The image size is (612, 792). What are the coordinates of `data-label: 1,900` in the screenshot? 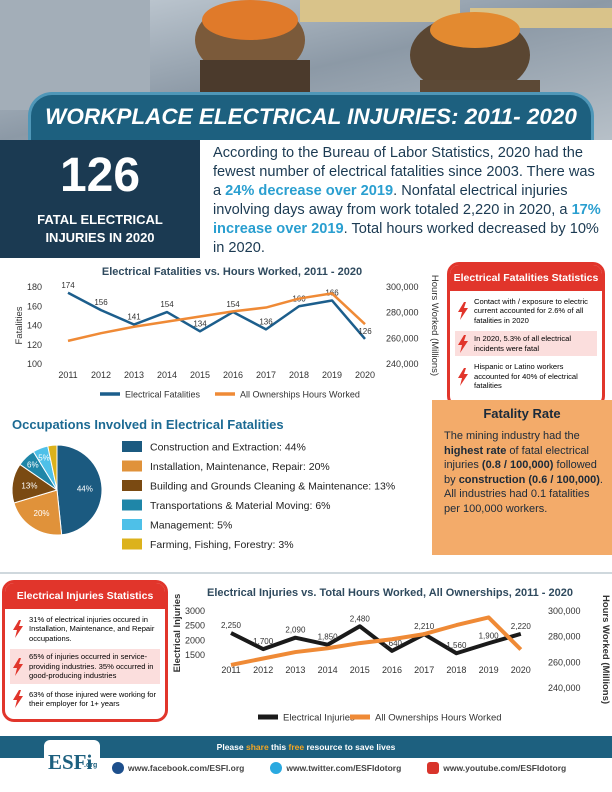 It's located at (489, 635).